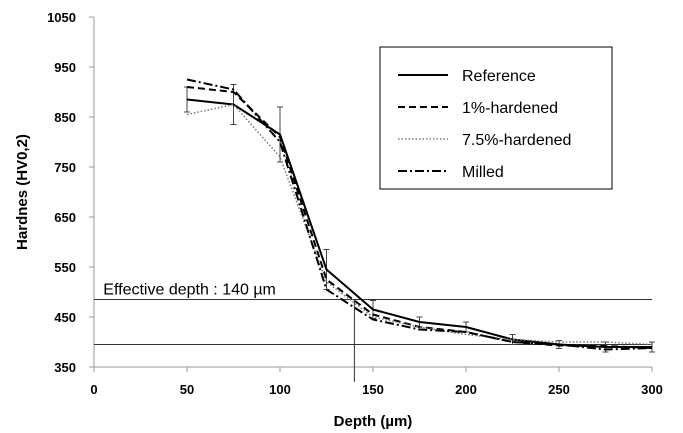 This screenshot has height=433, width=683. I want to click on y-tick-label: 1050, so click(61, 17).